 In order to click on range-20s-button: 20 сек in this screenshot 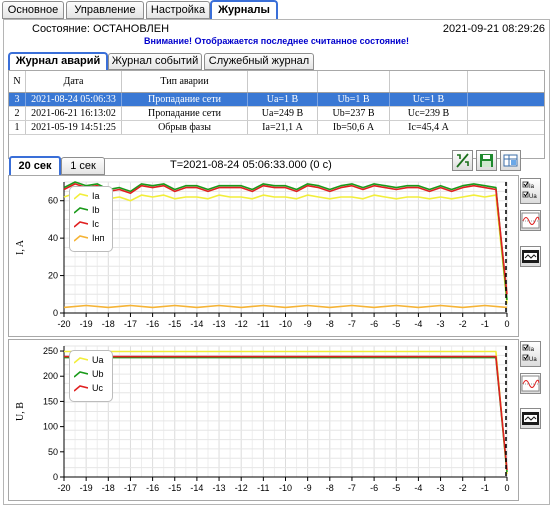, I will do `click(35, 165)`.